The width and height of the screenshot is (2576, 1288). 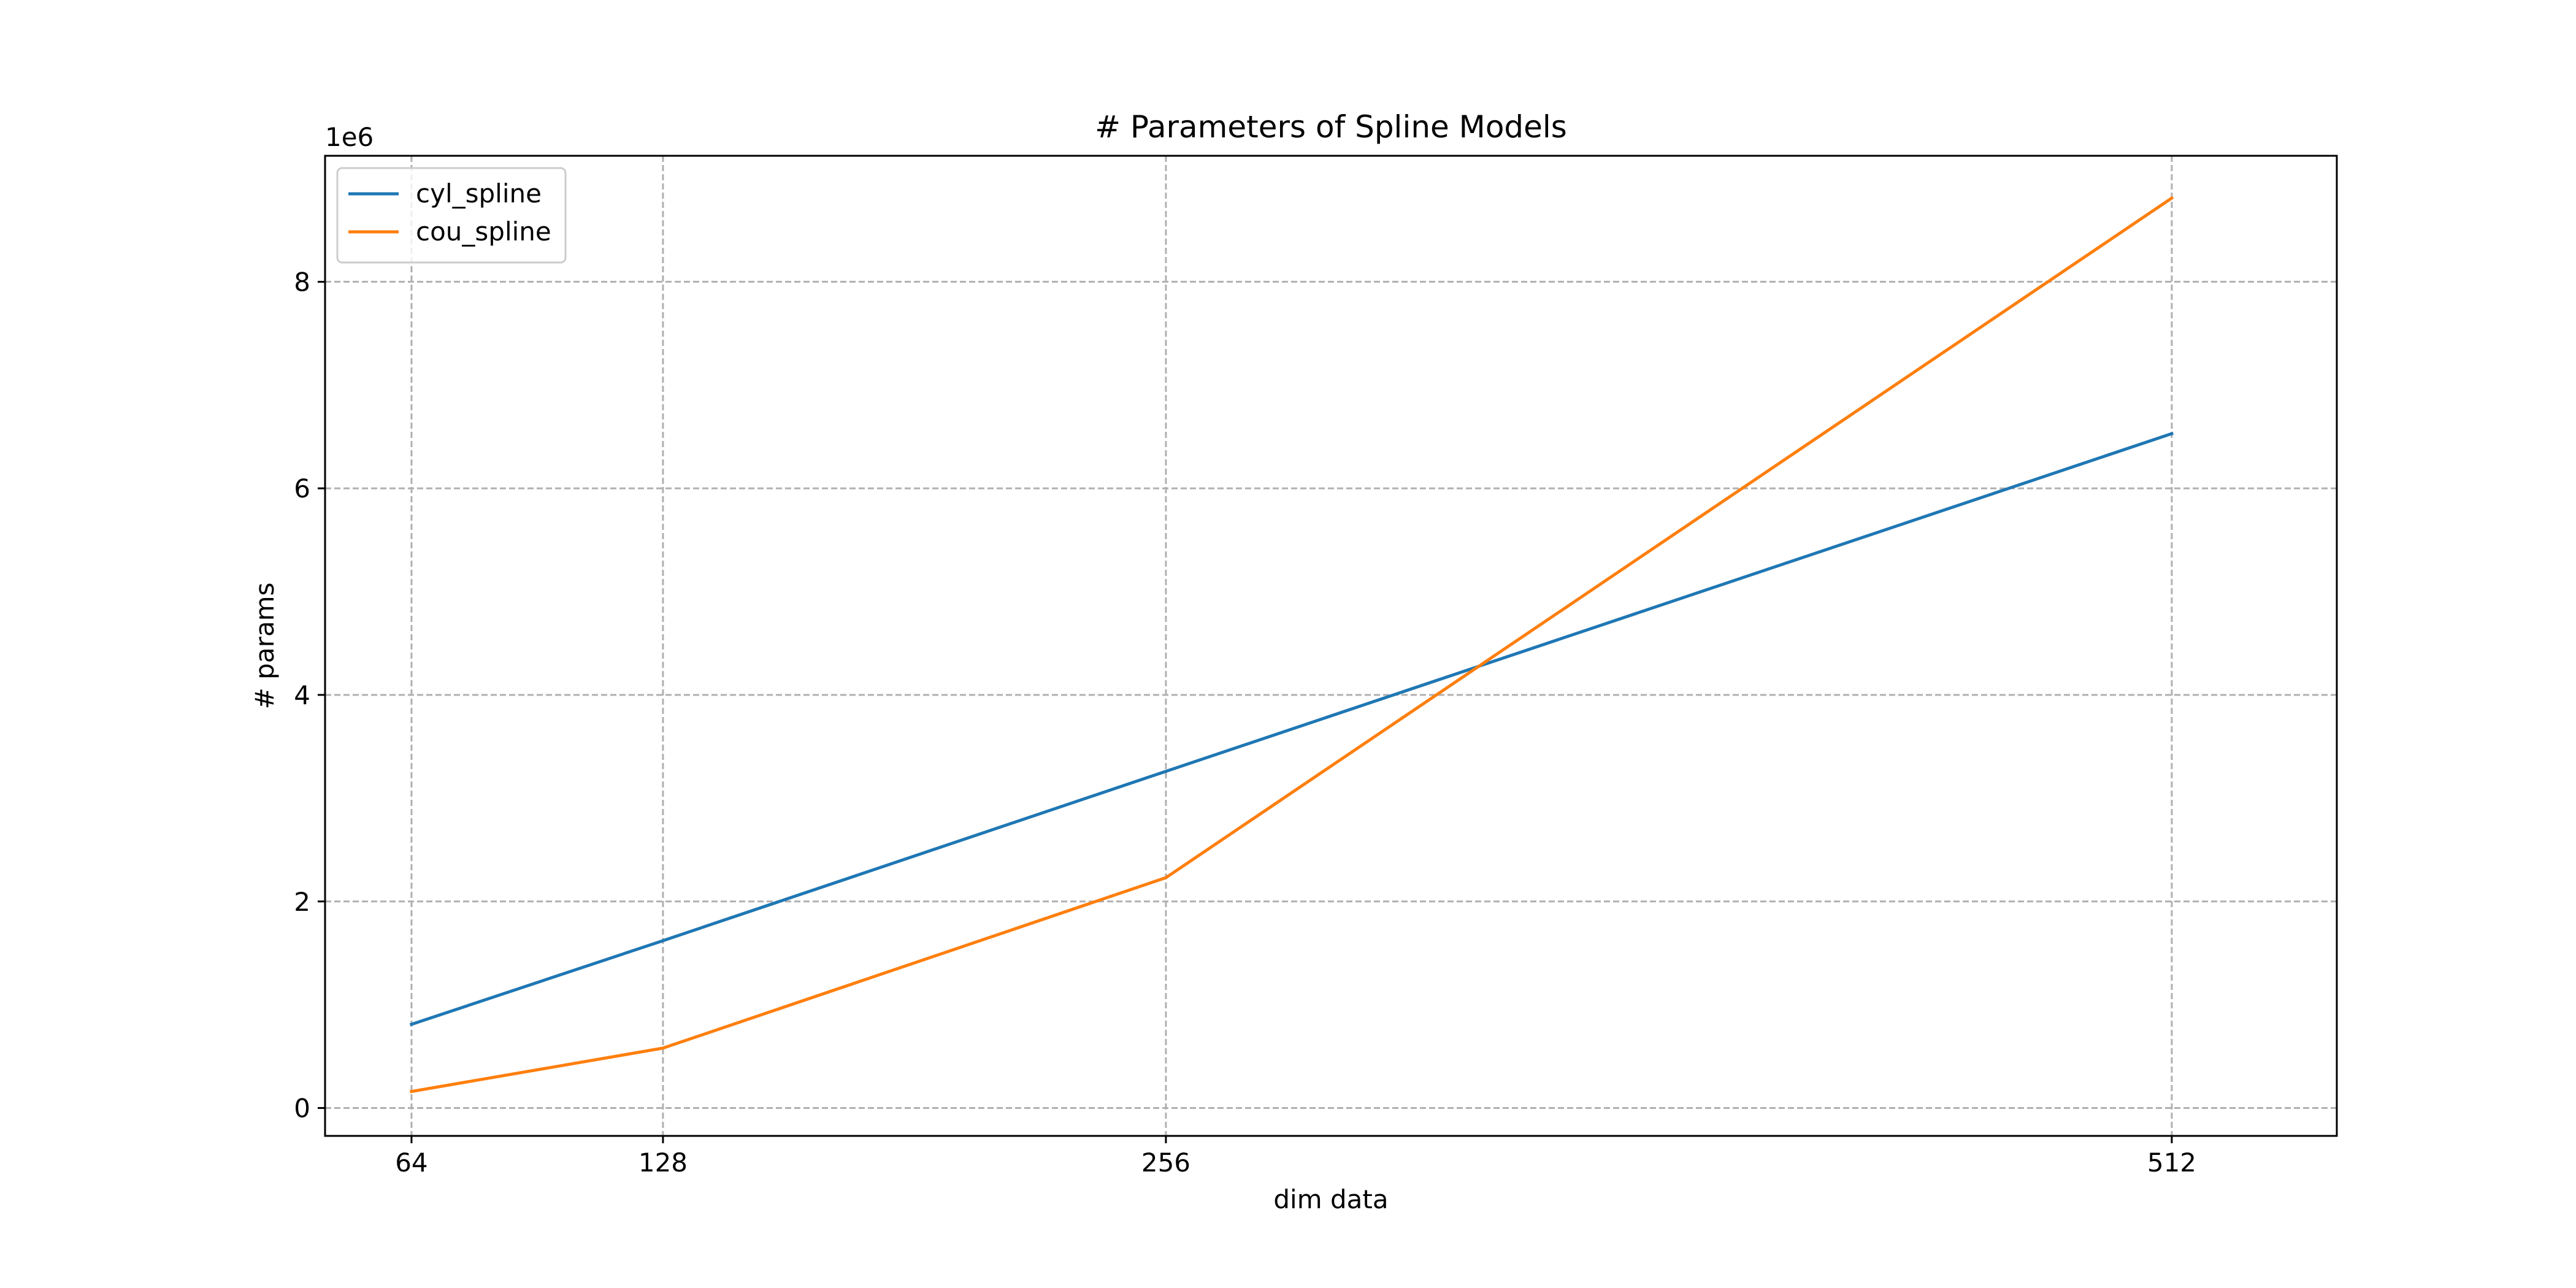 What do you see at coordinates (302, 282) in the screenshot?
I see `y-tick-label: 8` at bounding box center [302, 282].